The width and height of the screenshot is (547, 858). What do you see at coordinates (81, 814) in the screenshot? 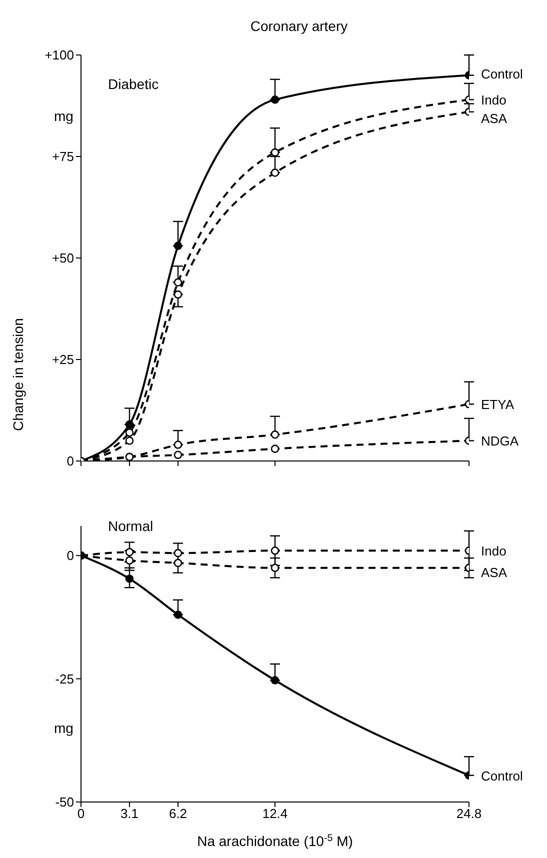
I see `x-tick-label: 0` at bounding box center [81, 814].